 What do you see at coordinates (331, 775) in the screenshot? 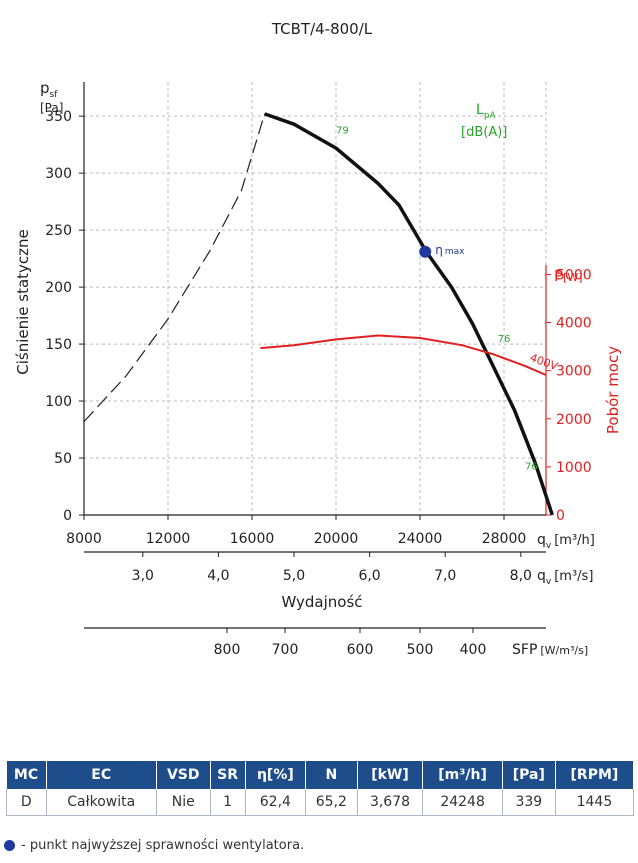
I see `col-header: N` at bounding box center [331, 775].